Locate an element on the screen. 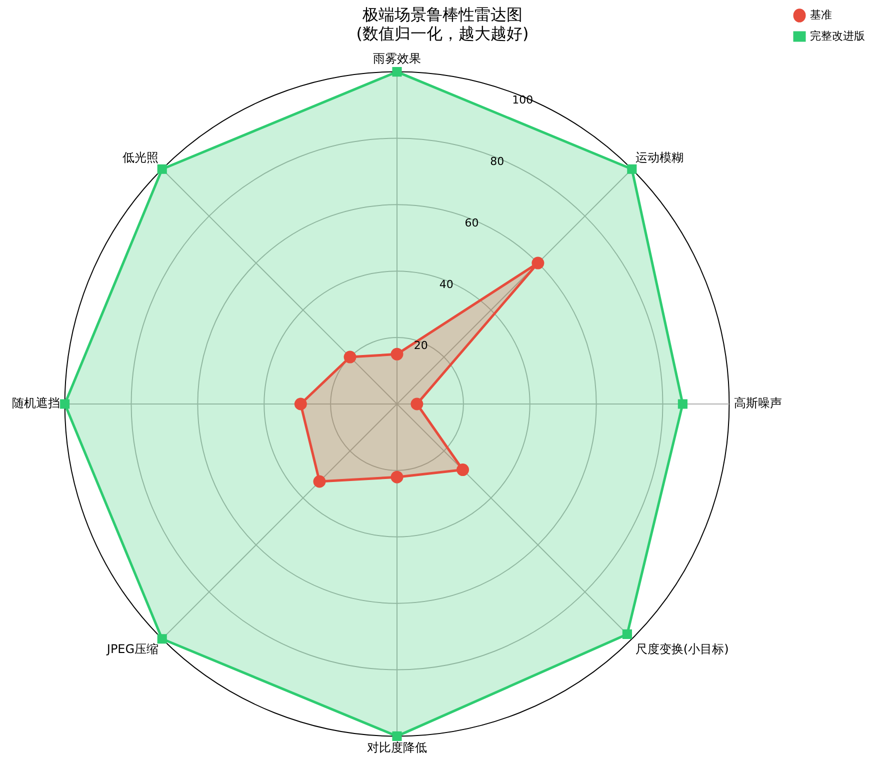 The height and width of the screenshot is (766, 885). spoke-label: 对比度降低 is located at coordinates (397, 747).